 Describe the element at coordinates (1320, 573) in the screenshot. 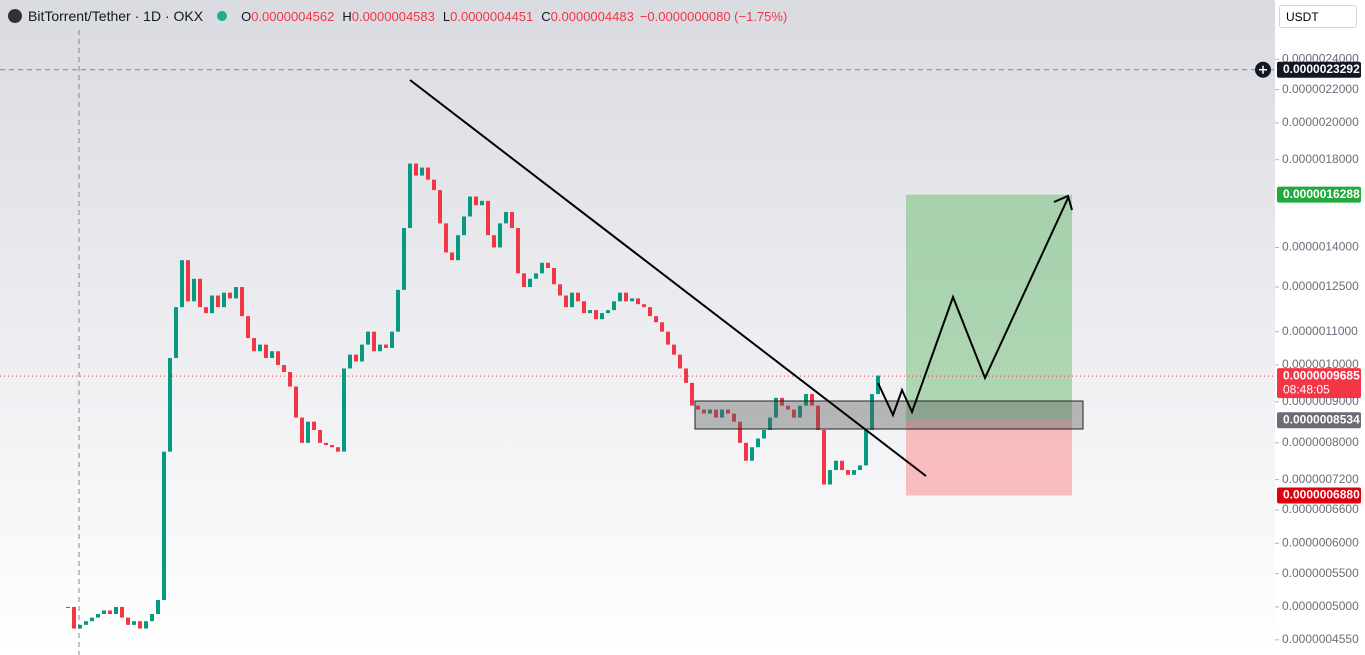

I see `y-tick-label: 0.0000005500` at that location.